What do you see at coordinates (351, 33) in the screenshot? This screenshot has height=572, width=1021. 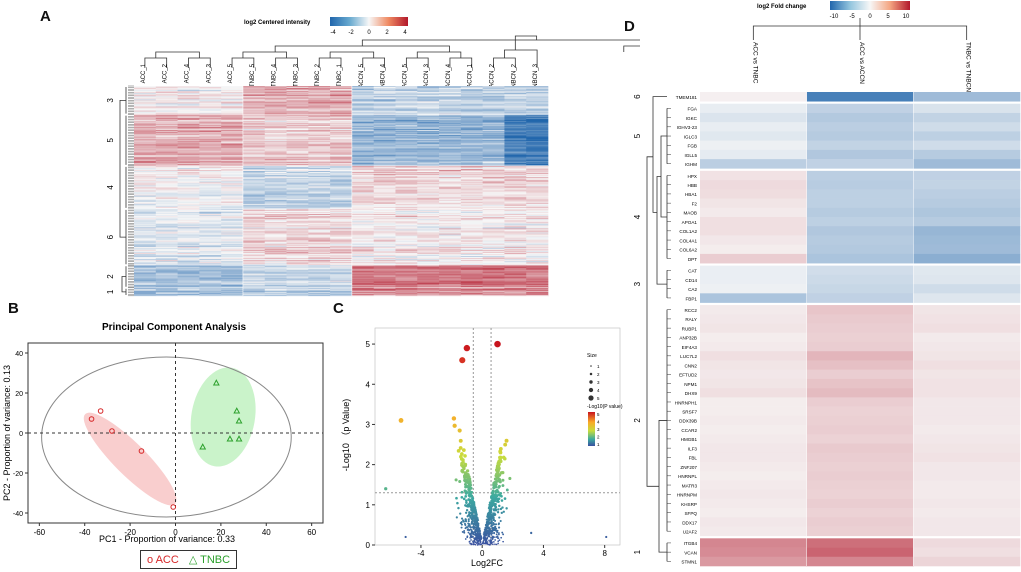 I see `heatmap-a-legend-tick: -2` at bounding box center [351, 33].